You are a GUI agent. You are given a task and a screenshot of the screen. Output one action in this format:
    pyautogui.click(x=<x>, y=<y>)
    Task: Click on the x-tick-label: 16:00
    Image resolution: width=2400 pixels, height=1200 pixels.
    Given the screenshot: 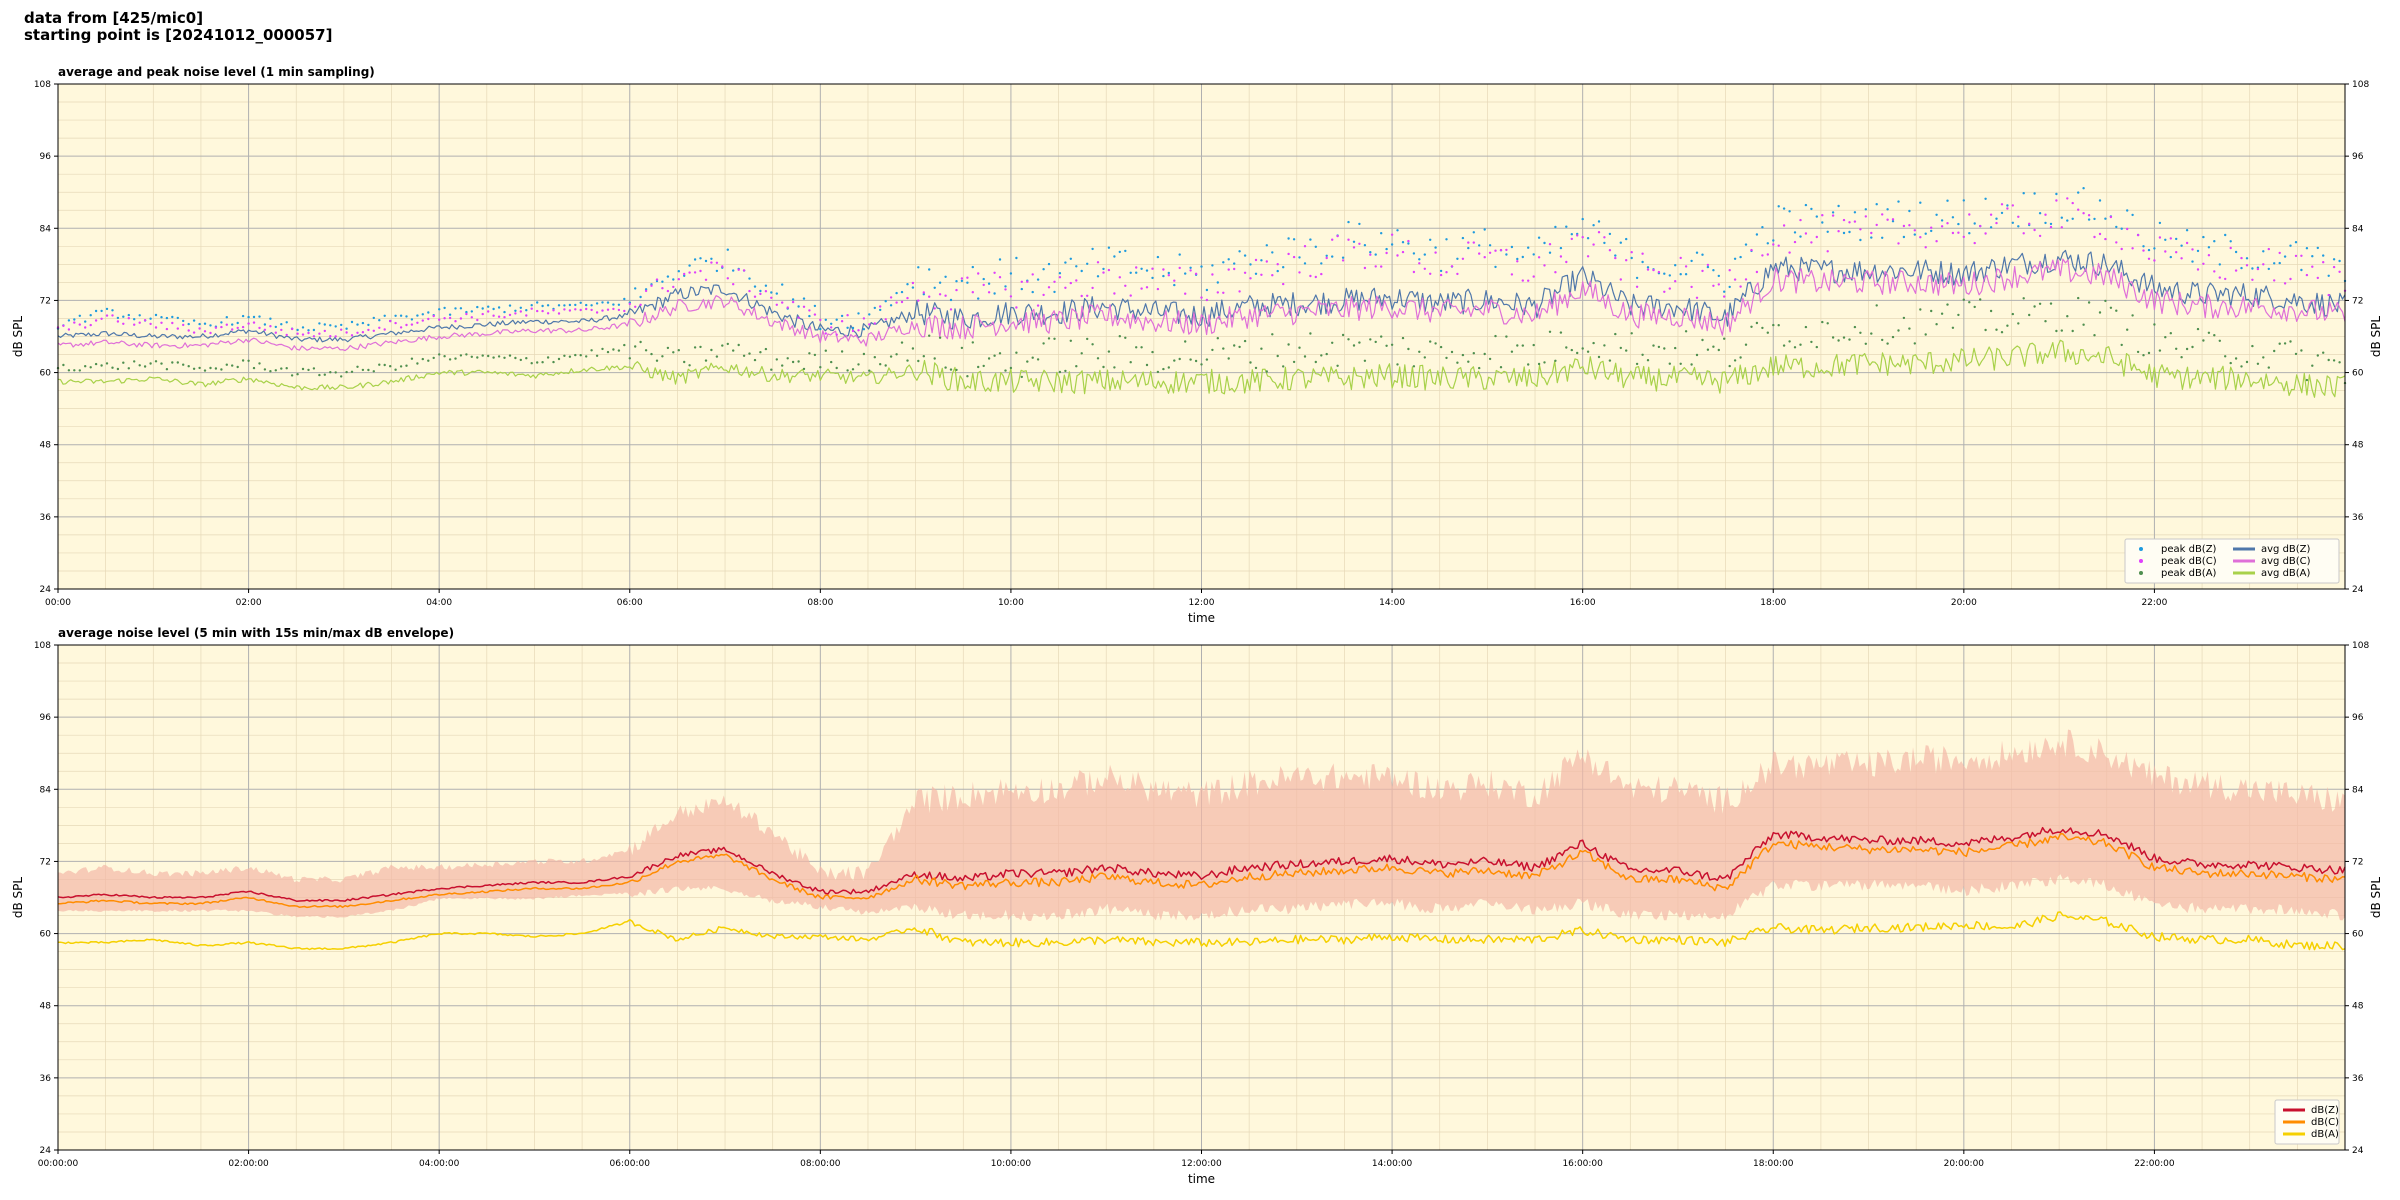 What is the action you would take?
    pyautogui.click(x=1583, y=603)
    